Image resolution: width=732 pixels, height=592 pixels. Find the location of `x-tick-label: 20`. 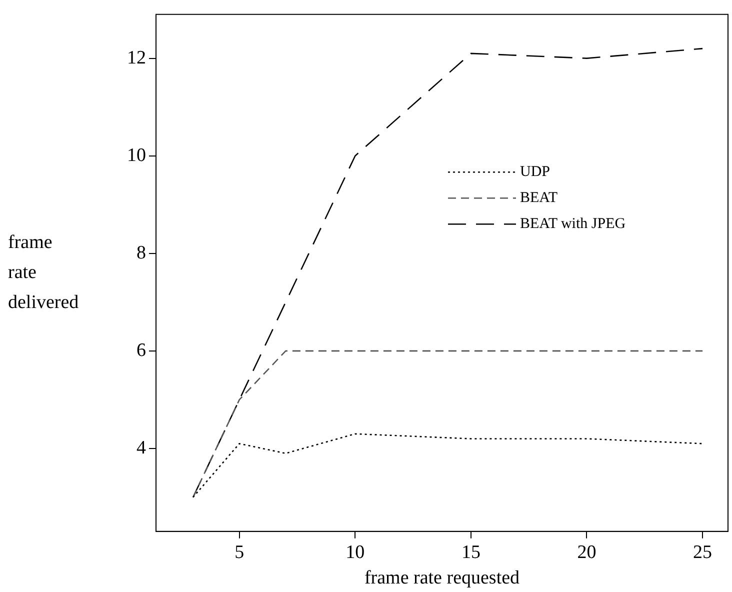

x-tick-label: 20 is located at coordinates (586, 552).